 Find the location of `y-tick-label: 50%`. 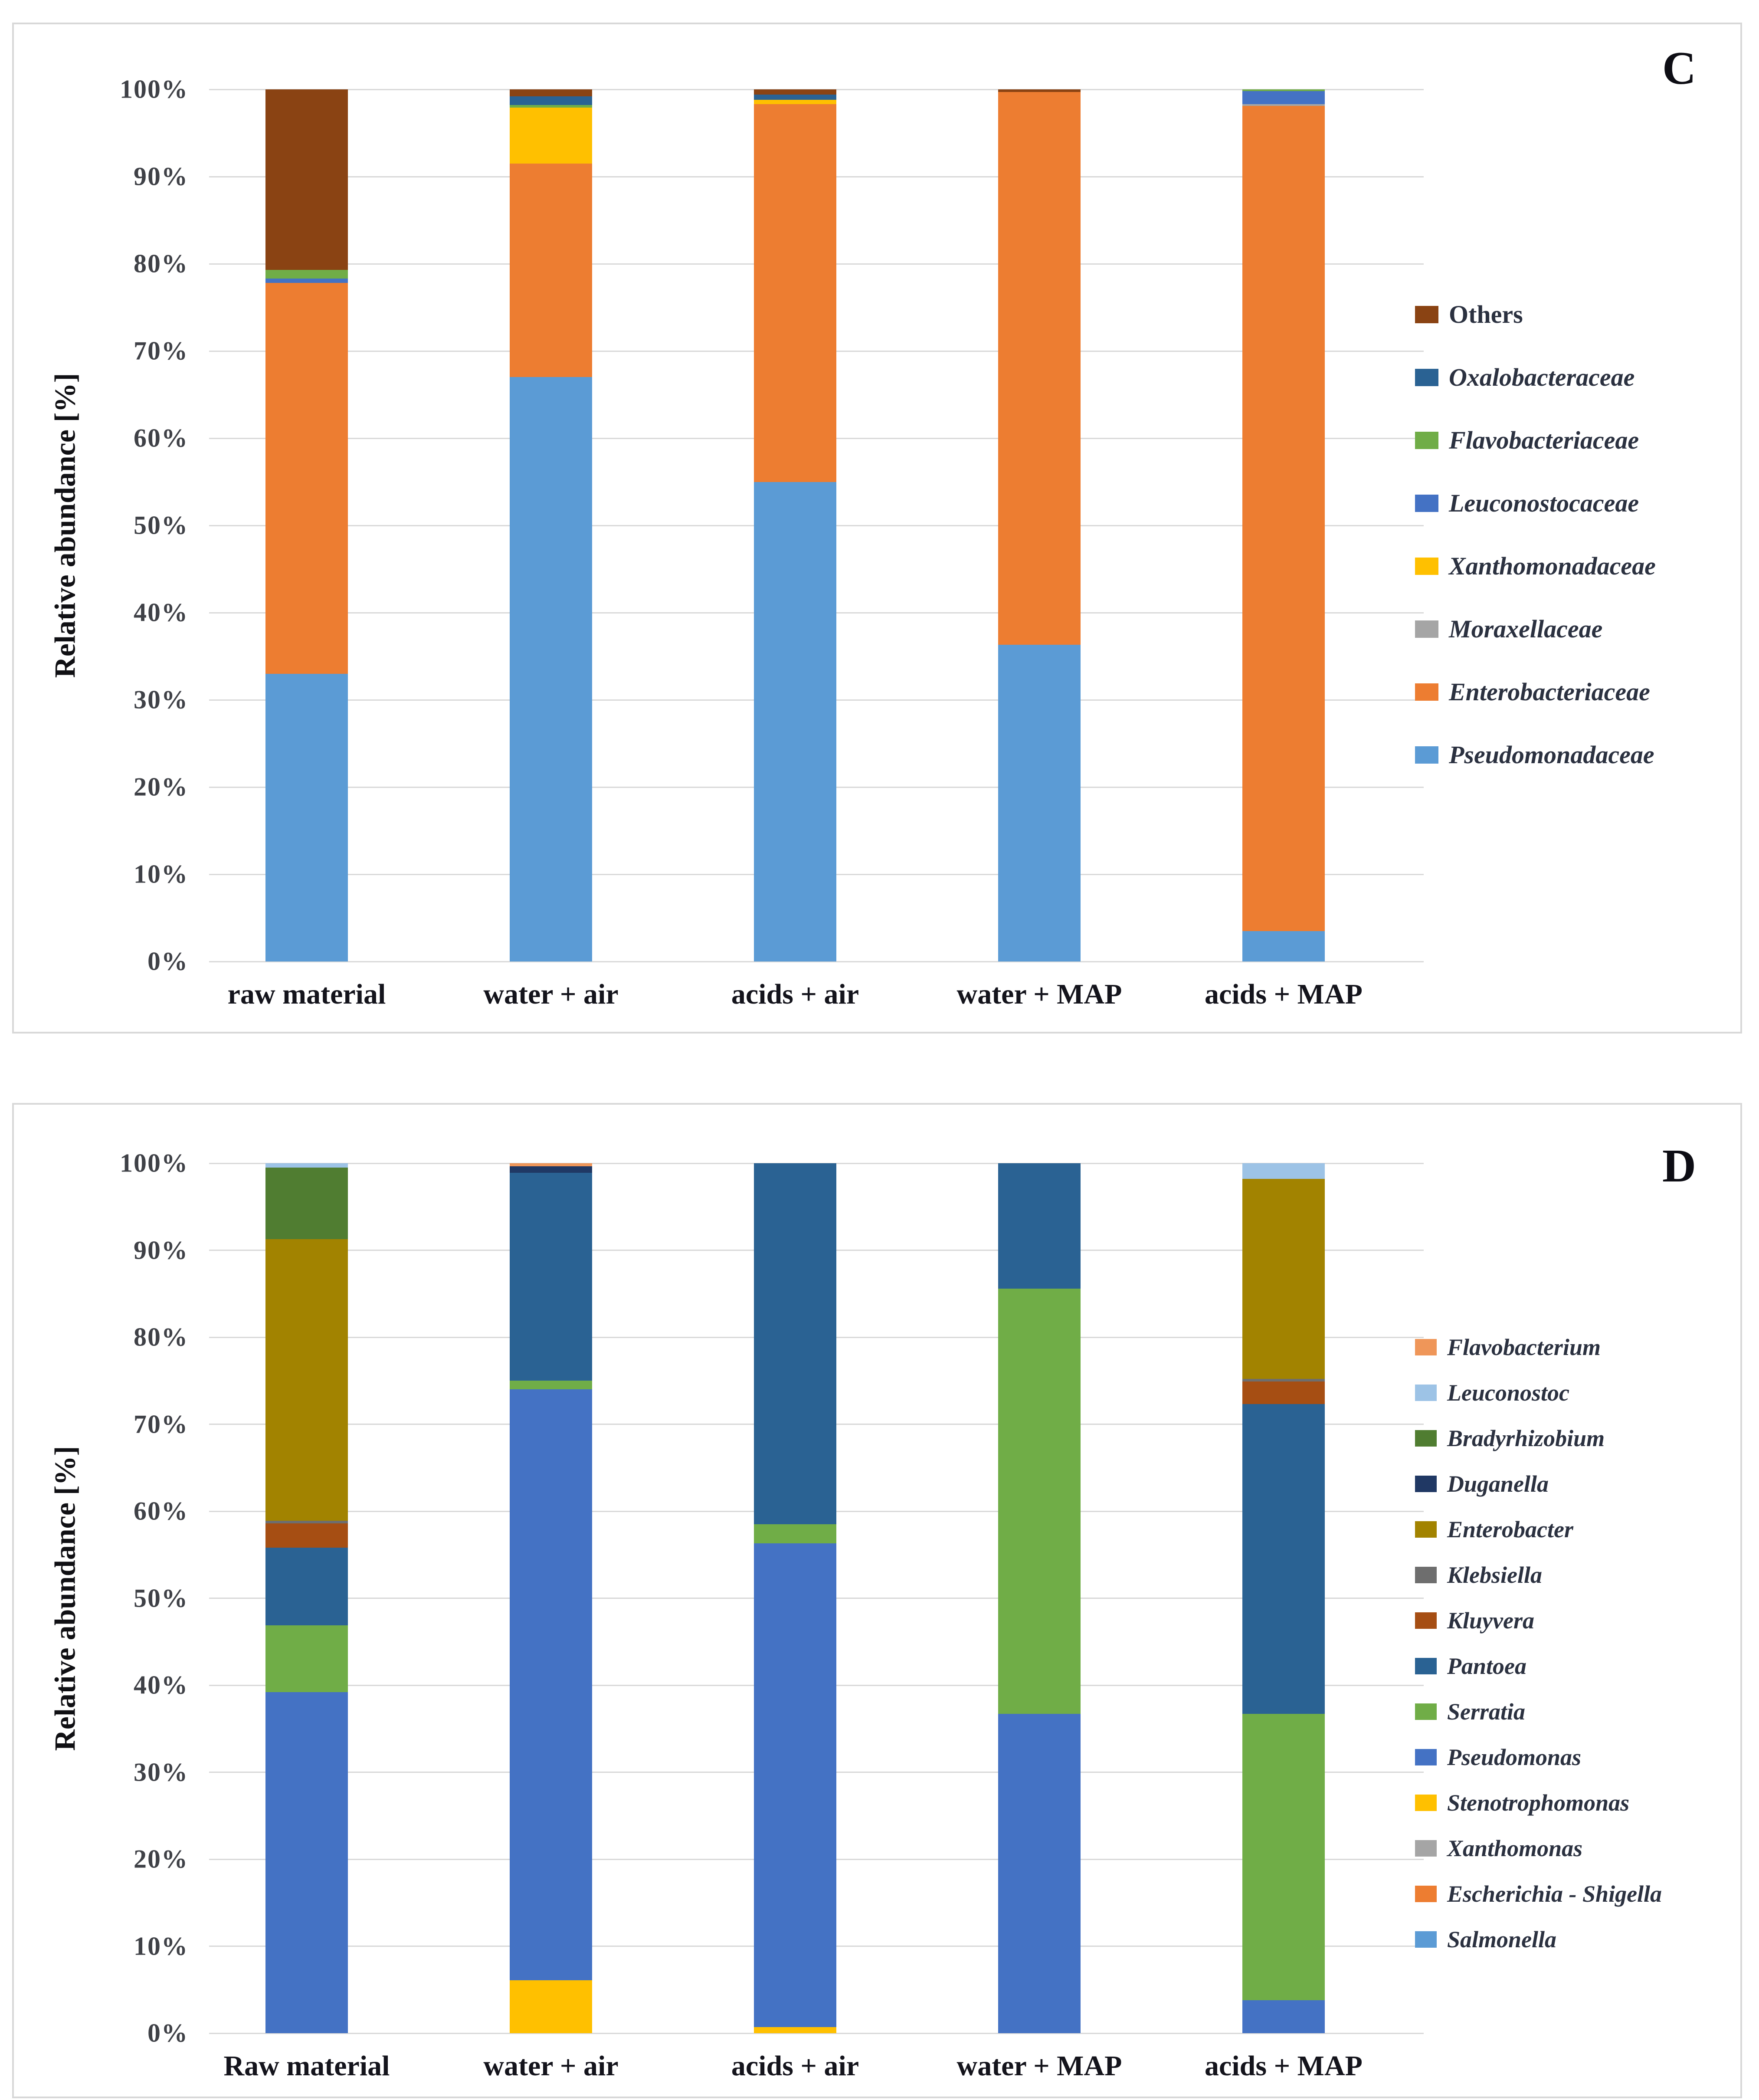

y-tick-label: 50% is located at coordinates (161, 525).